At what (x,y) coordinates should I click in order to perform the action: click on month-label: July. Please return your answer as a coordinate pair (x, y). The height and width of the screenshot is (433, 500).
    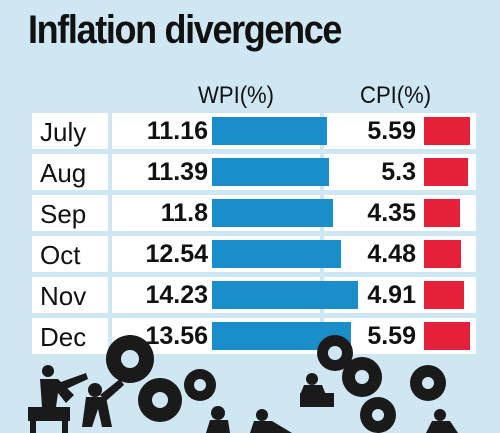
    Looking at the image, I should click on (63, 132).